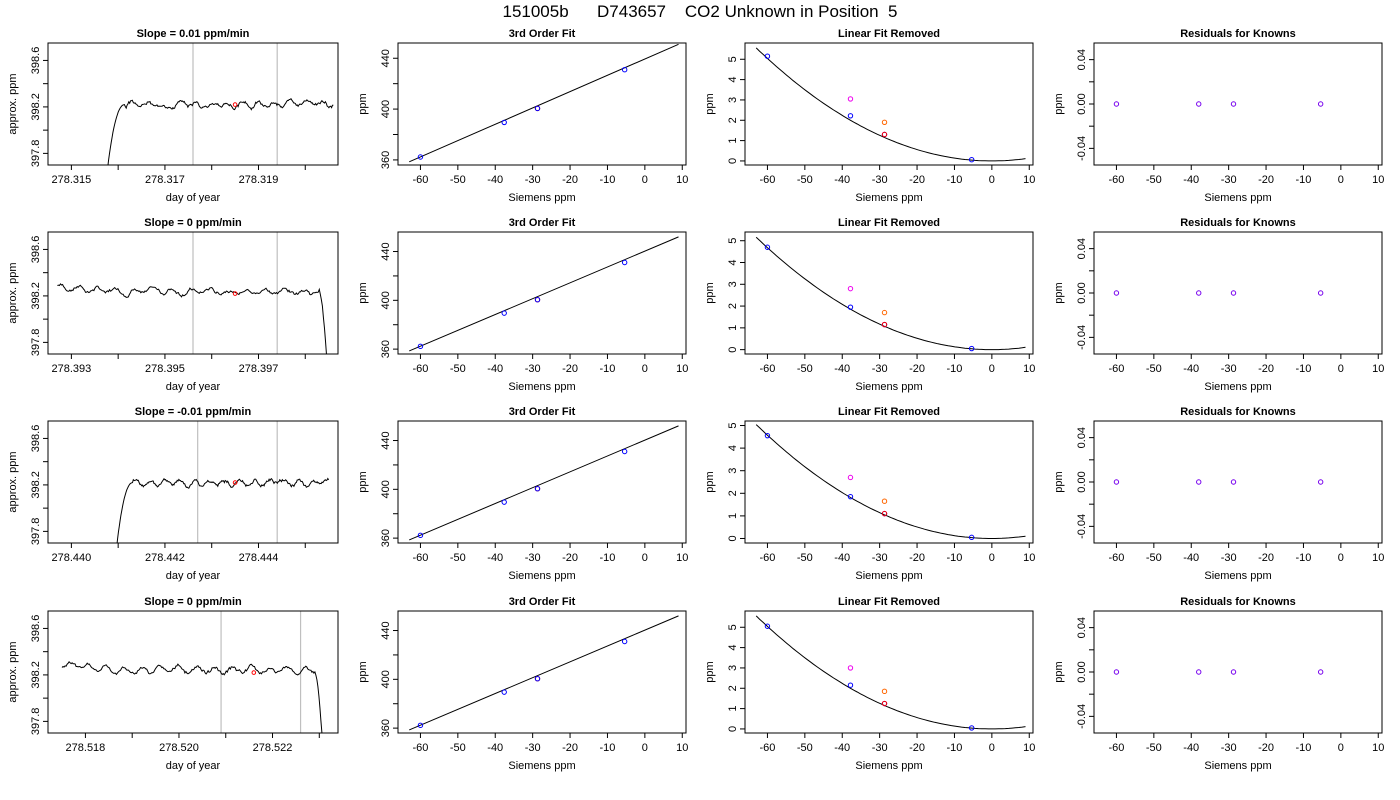 The height and width of the screenshot is (800, 1400). I want to click on y-tick-label: 440, so click(386, 251).